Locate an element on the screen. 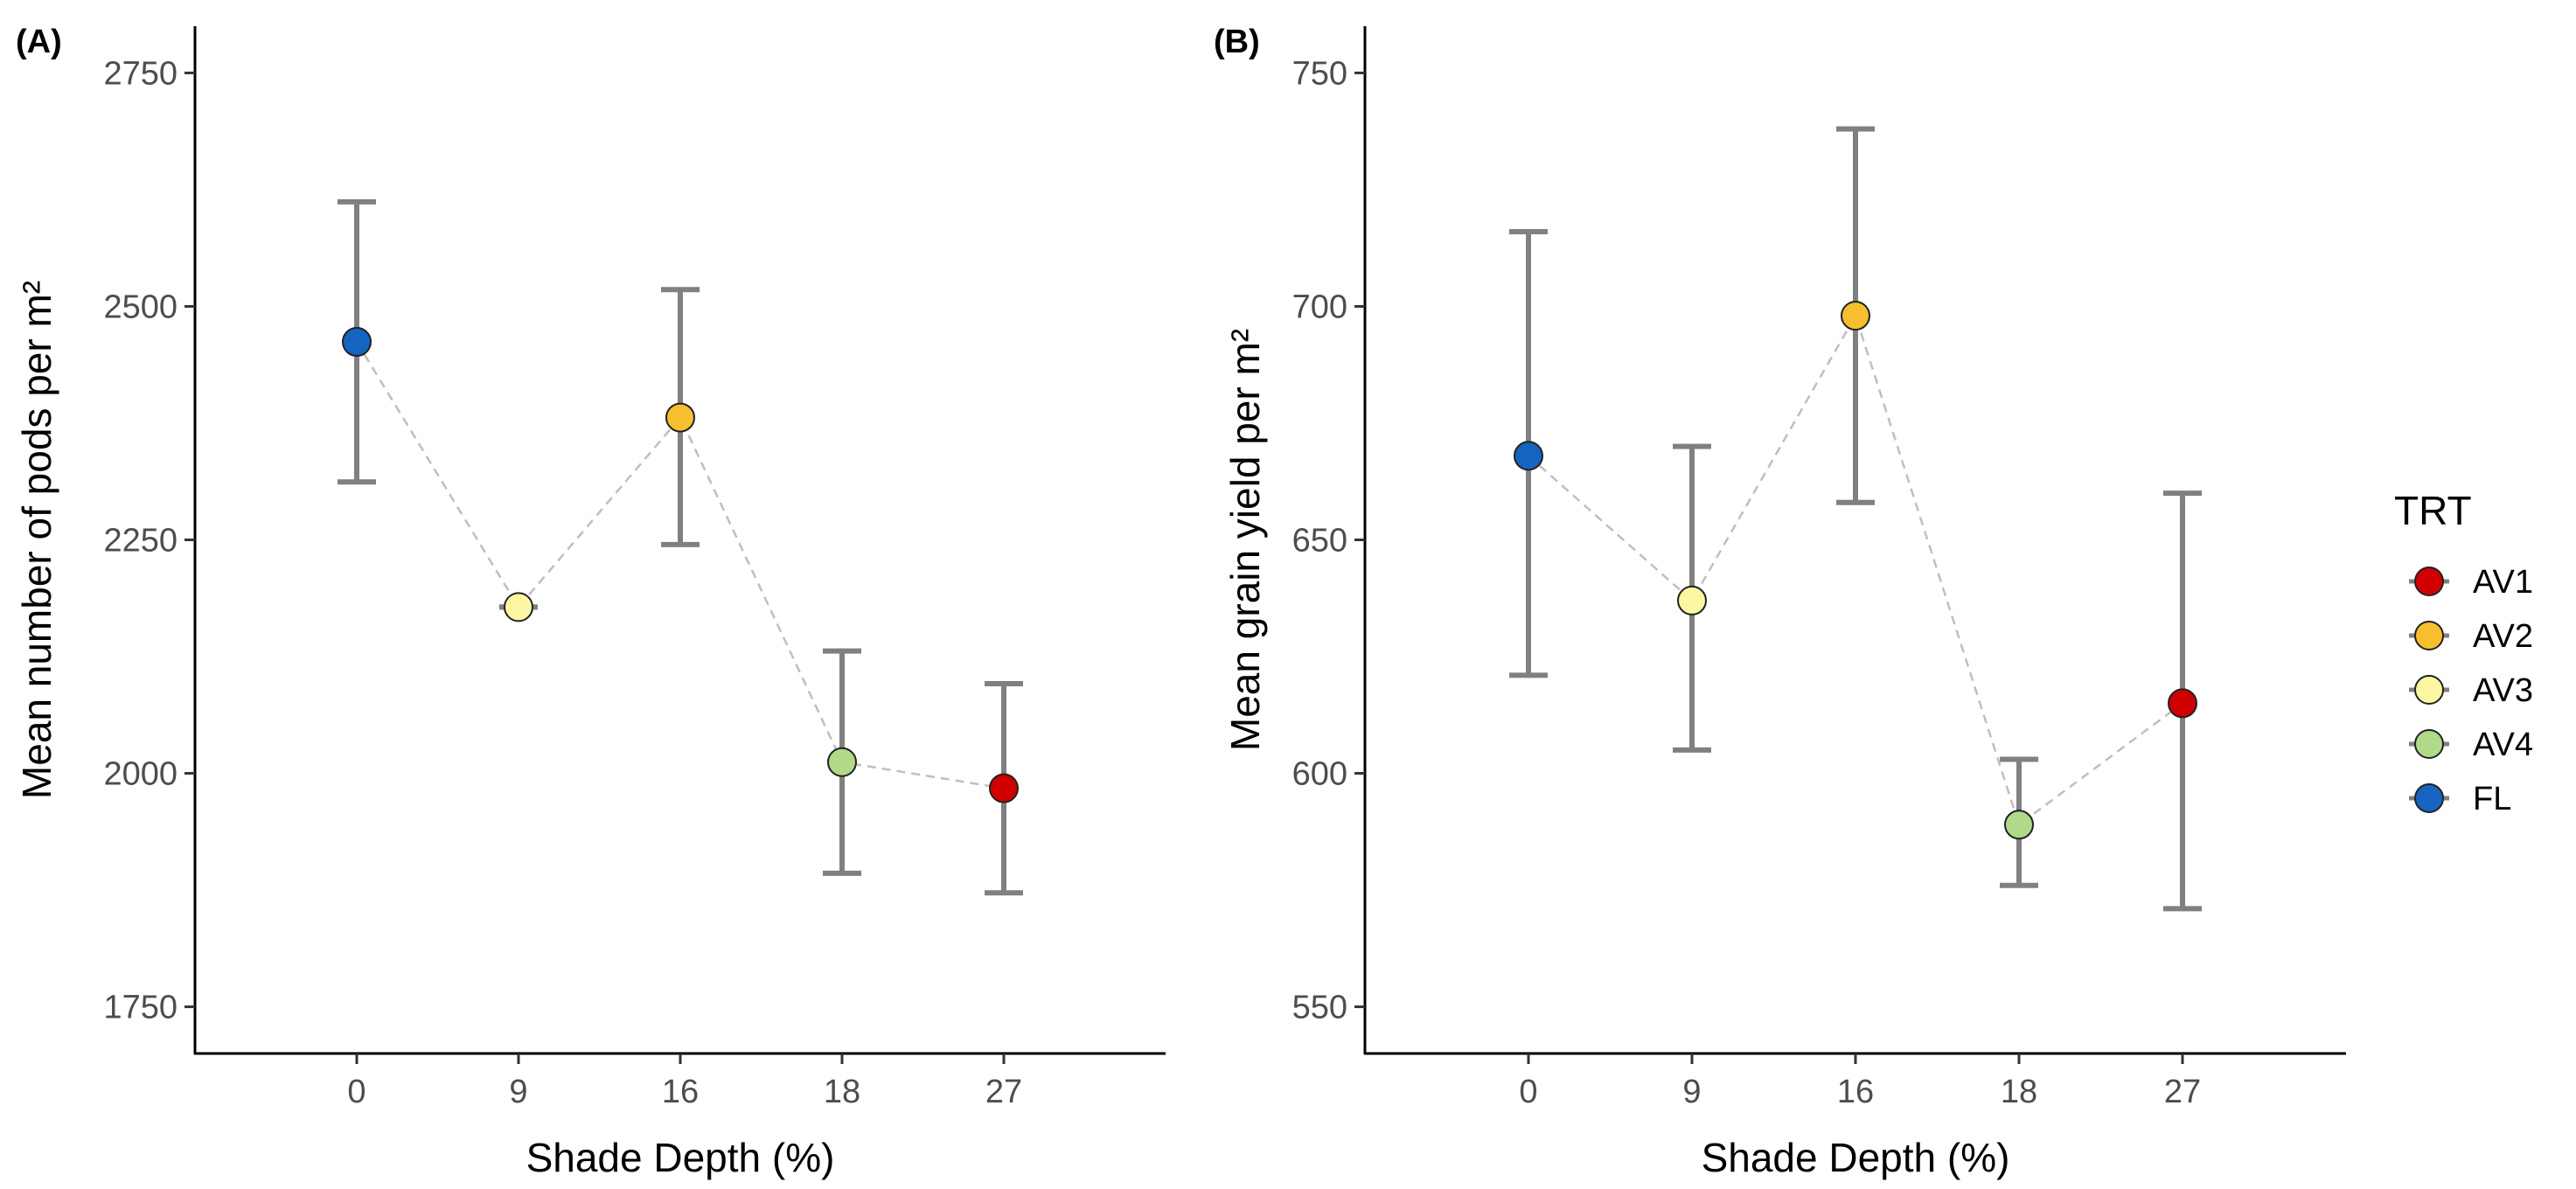 Image resolution: width=2576 pixels, height=1189 pixels. y-tick-label: 2750 is located at coordinates (140, 73).